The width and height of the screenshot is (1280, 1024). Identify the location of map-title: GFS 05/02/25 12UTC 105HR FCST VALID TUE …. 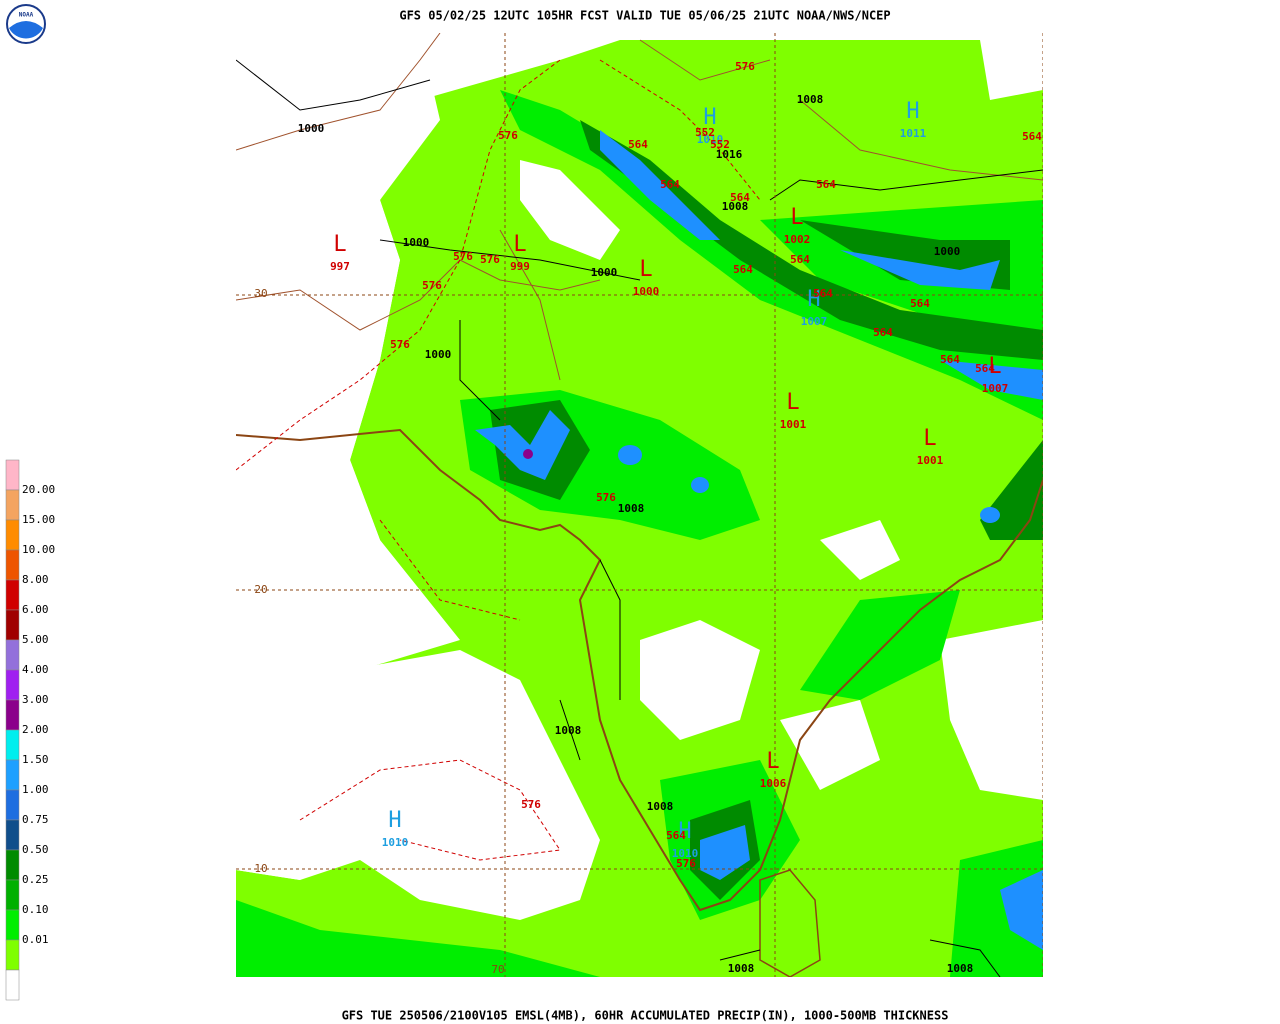
(644, 16).